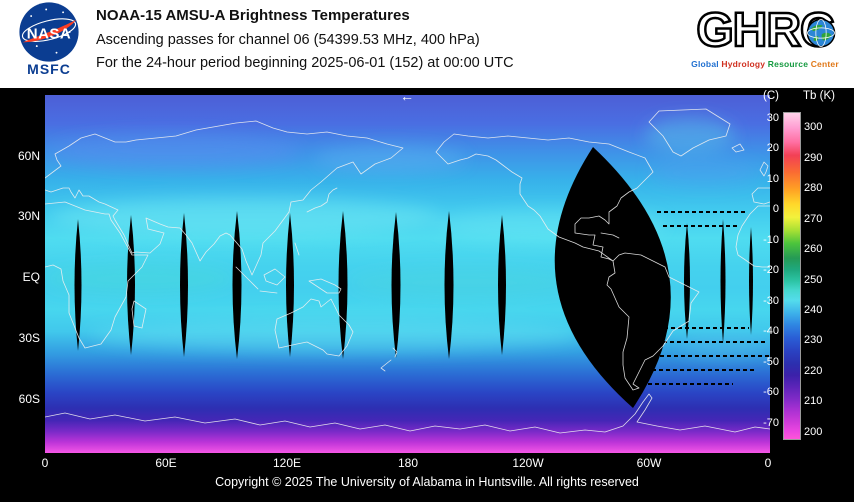 This screenshot has width=854, height=502. Describe the element at coordinates (783, 31) in the screenshot. I see `ghrc-letter-r: R` at that location.